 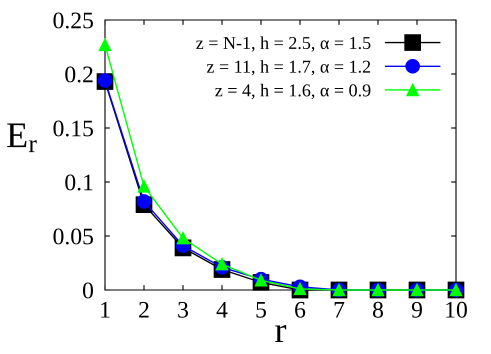 I want to click on x-tick-label: 7, so click(x=339, y=310).